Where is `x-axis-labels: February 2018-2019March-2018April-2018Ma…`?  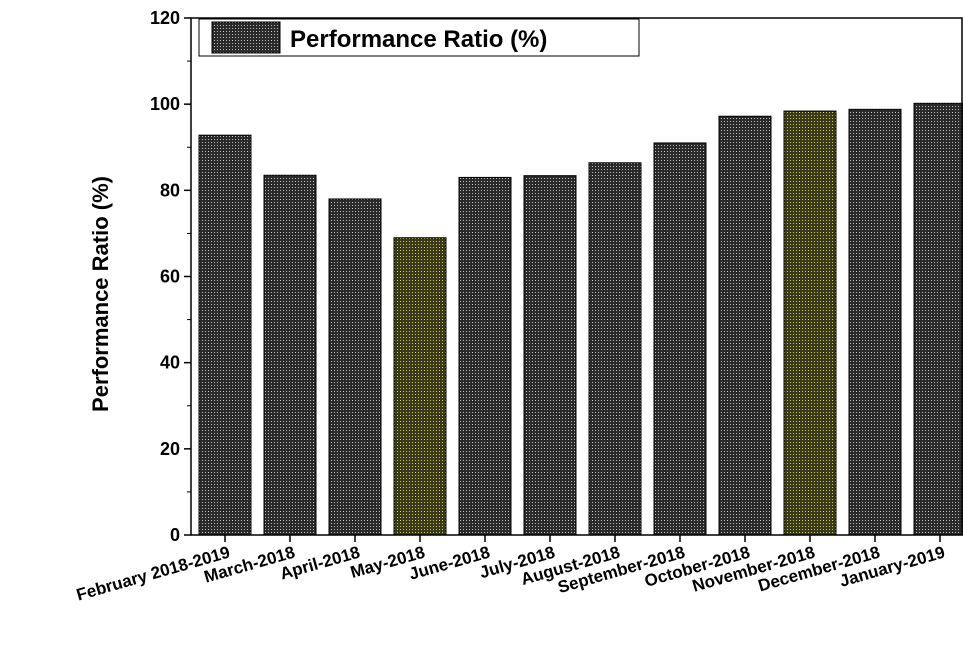 x-axis-labels: February 2018-2019March-2018April-2018Ma… is located at coordinates (510, 570).